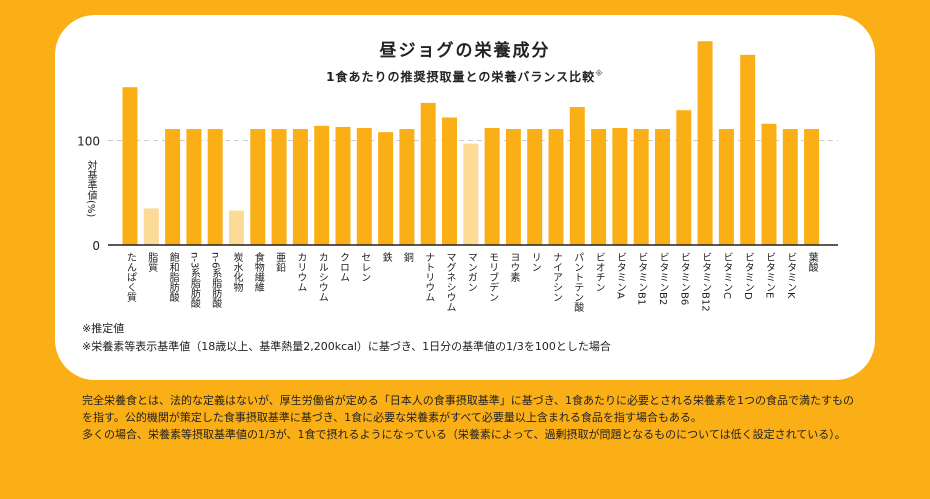 This screenshot has width=930, height=499. I want to click on x-tick-label: ビタミンA, so click(620, 275).